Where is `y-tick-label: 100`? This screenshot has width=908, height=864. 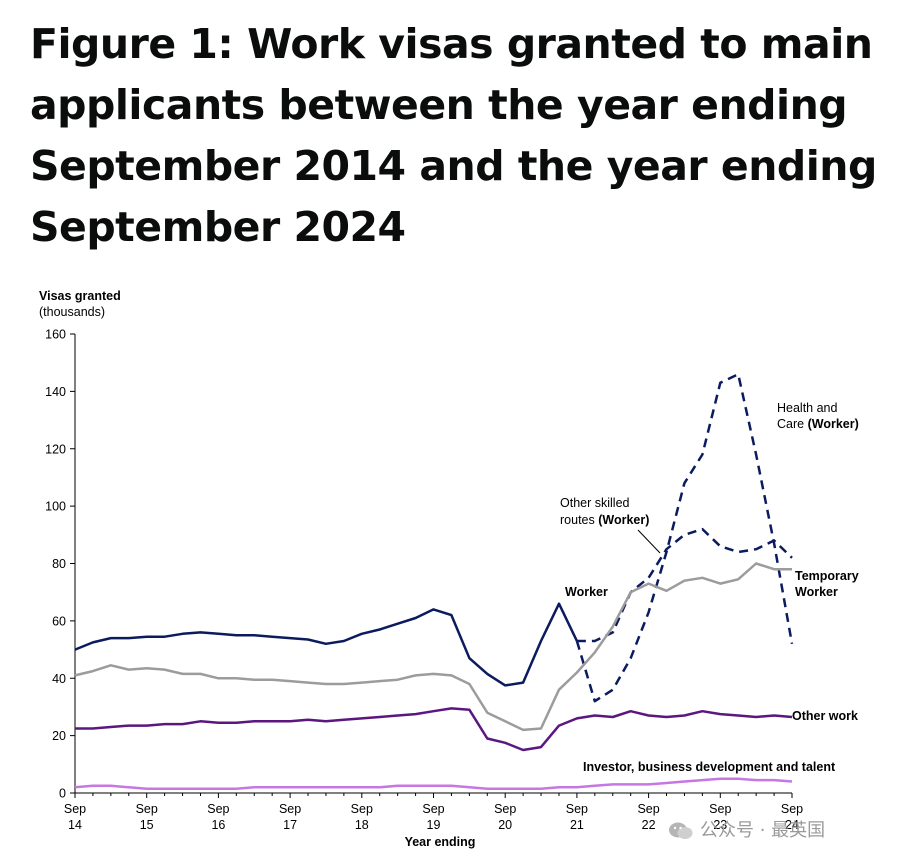
y-tick-label: 100 is located at coordinates (55, 507).